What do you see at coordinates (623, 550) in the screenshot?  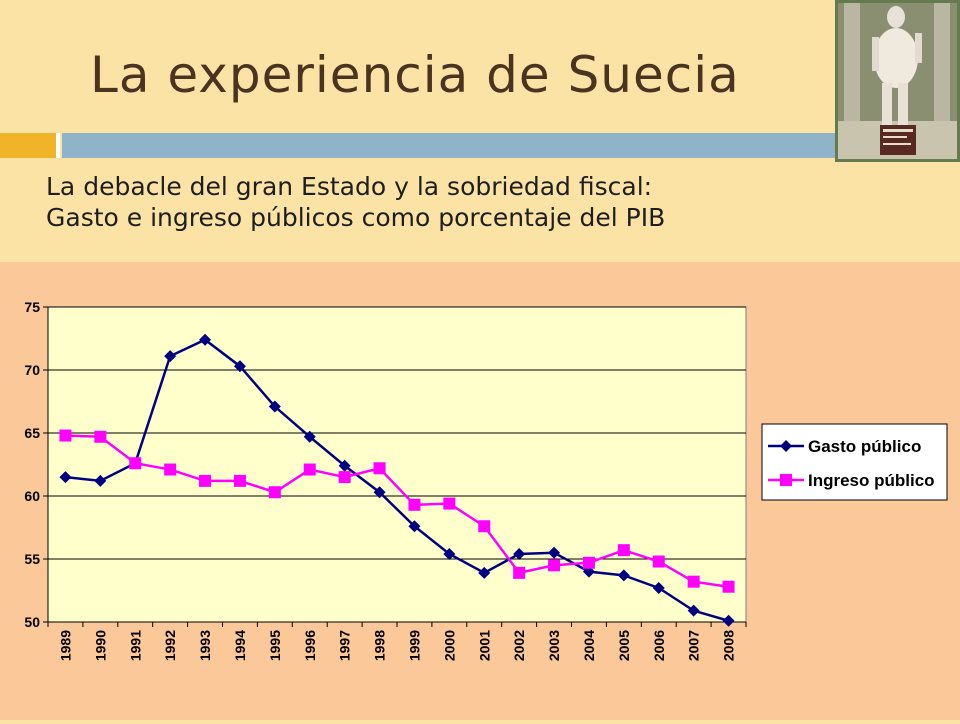 I see `series-1-point-2005` at bounding box center [623, 550].